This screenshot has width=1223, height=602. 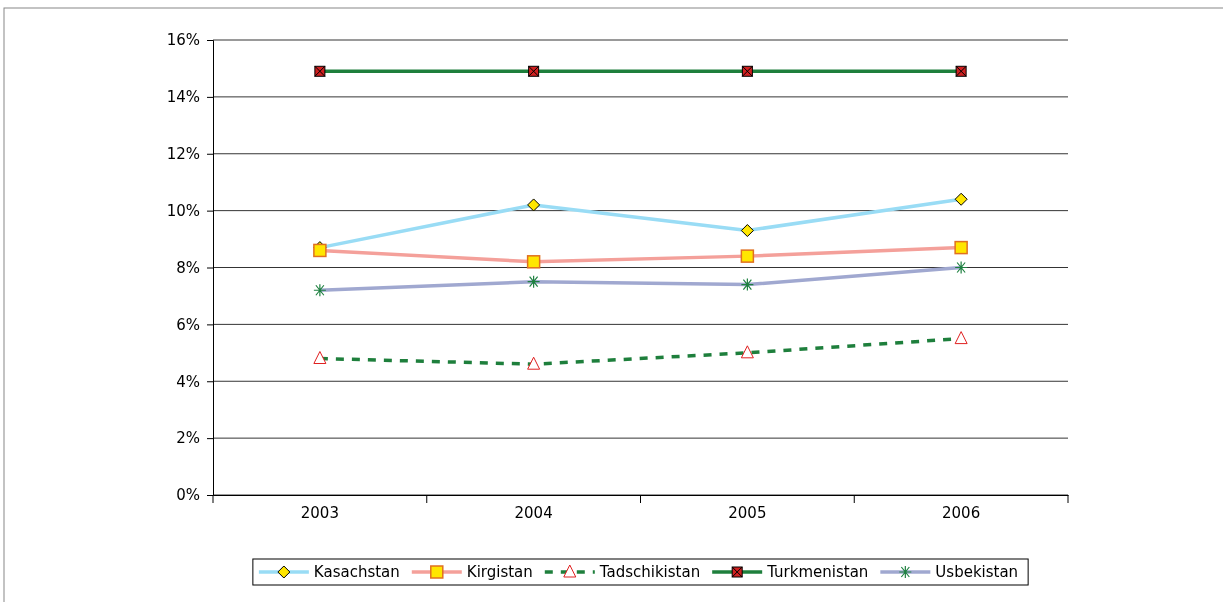 What do you see at coordinates (188, 324) in the screenshot?
I see `y-tick-label: 6%` at bounding box center [188, 324].